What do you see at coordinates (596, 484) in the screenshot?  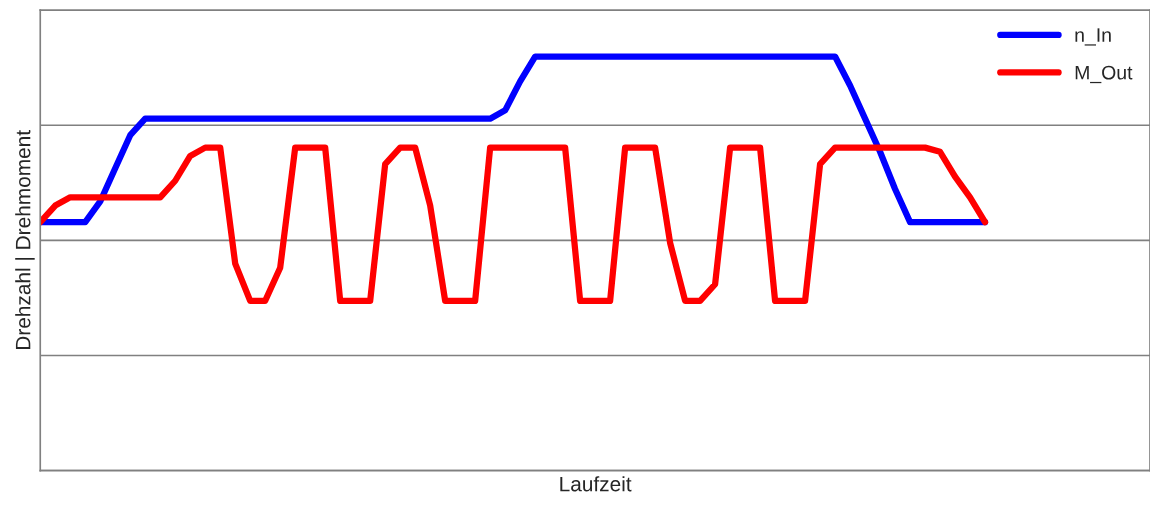 I see `x-axis-title: Laufzeit` at bounding box center [596, 484].